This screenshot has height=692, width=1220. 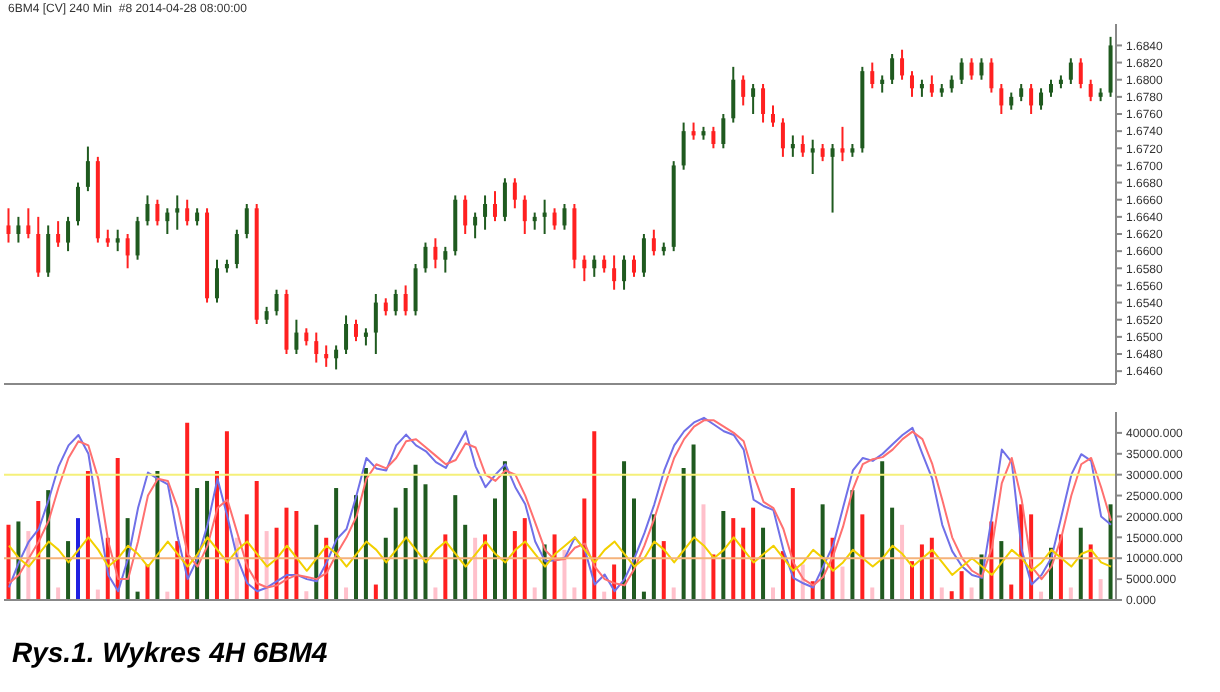 What do you see at coordinates (170, 652) in the screenshot?
I see `text: Rys.1. Wykres 4H 6BM4` at bounding box center [170, 652].